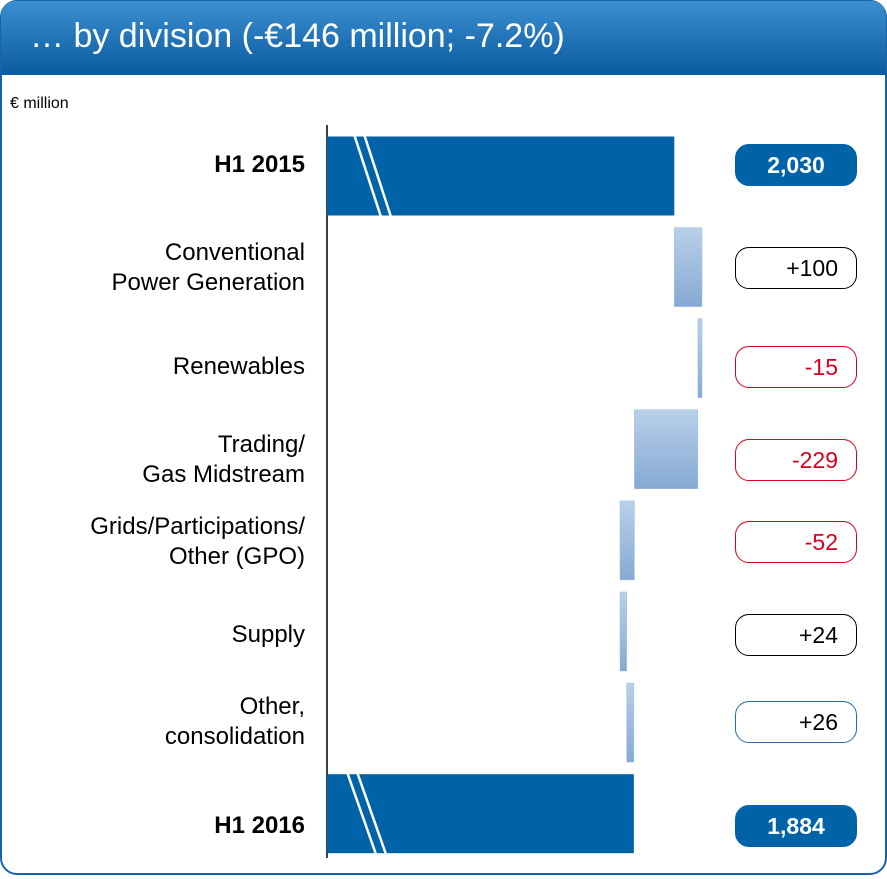 This screenshot has height=879, width=887. Describe the element at coordinates (297, 36) in the screenshot. I see `chart-title: … by division (-€146 million; -7.2%)` at that location.